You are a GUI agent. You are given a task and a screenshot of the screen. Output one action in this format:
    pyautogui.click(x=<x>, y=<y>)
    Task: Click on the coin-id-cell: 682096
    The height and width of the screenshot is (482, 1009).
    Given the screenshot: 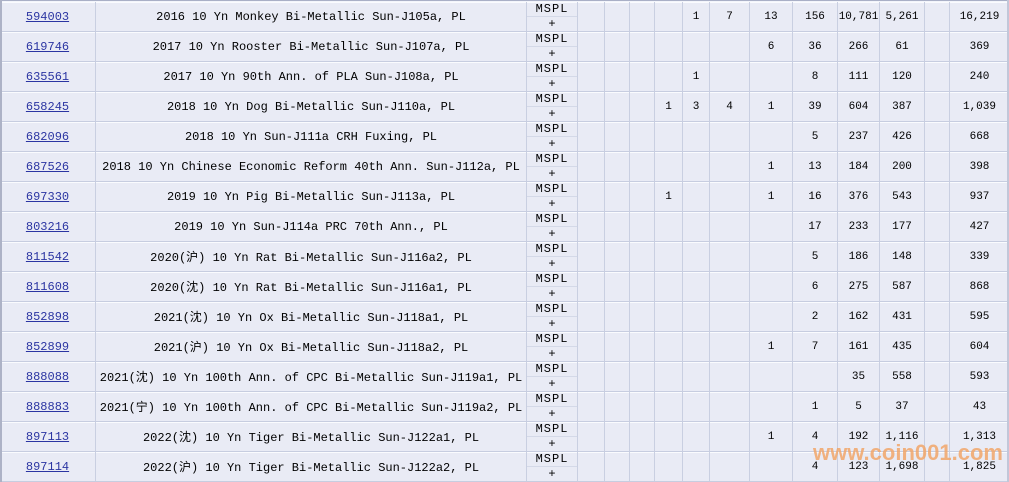 What is the action you would take?
    pyautogui.click(x=48, y=136)
    